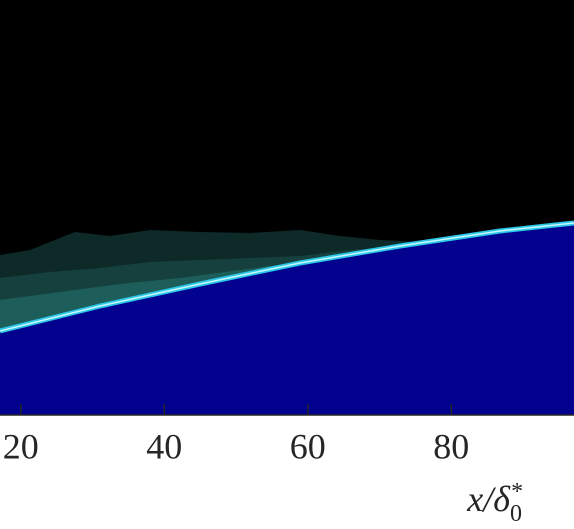  What do you see at coordinates (308, 446) in the screenshot?
I see `x-tick-label: 60` at bounding box center [308, 446].